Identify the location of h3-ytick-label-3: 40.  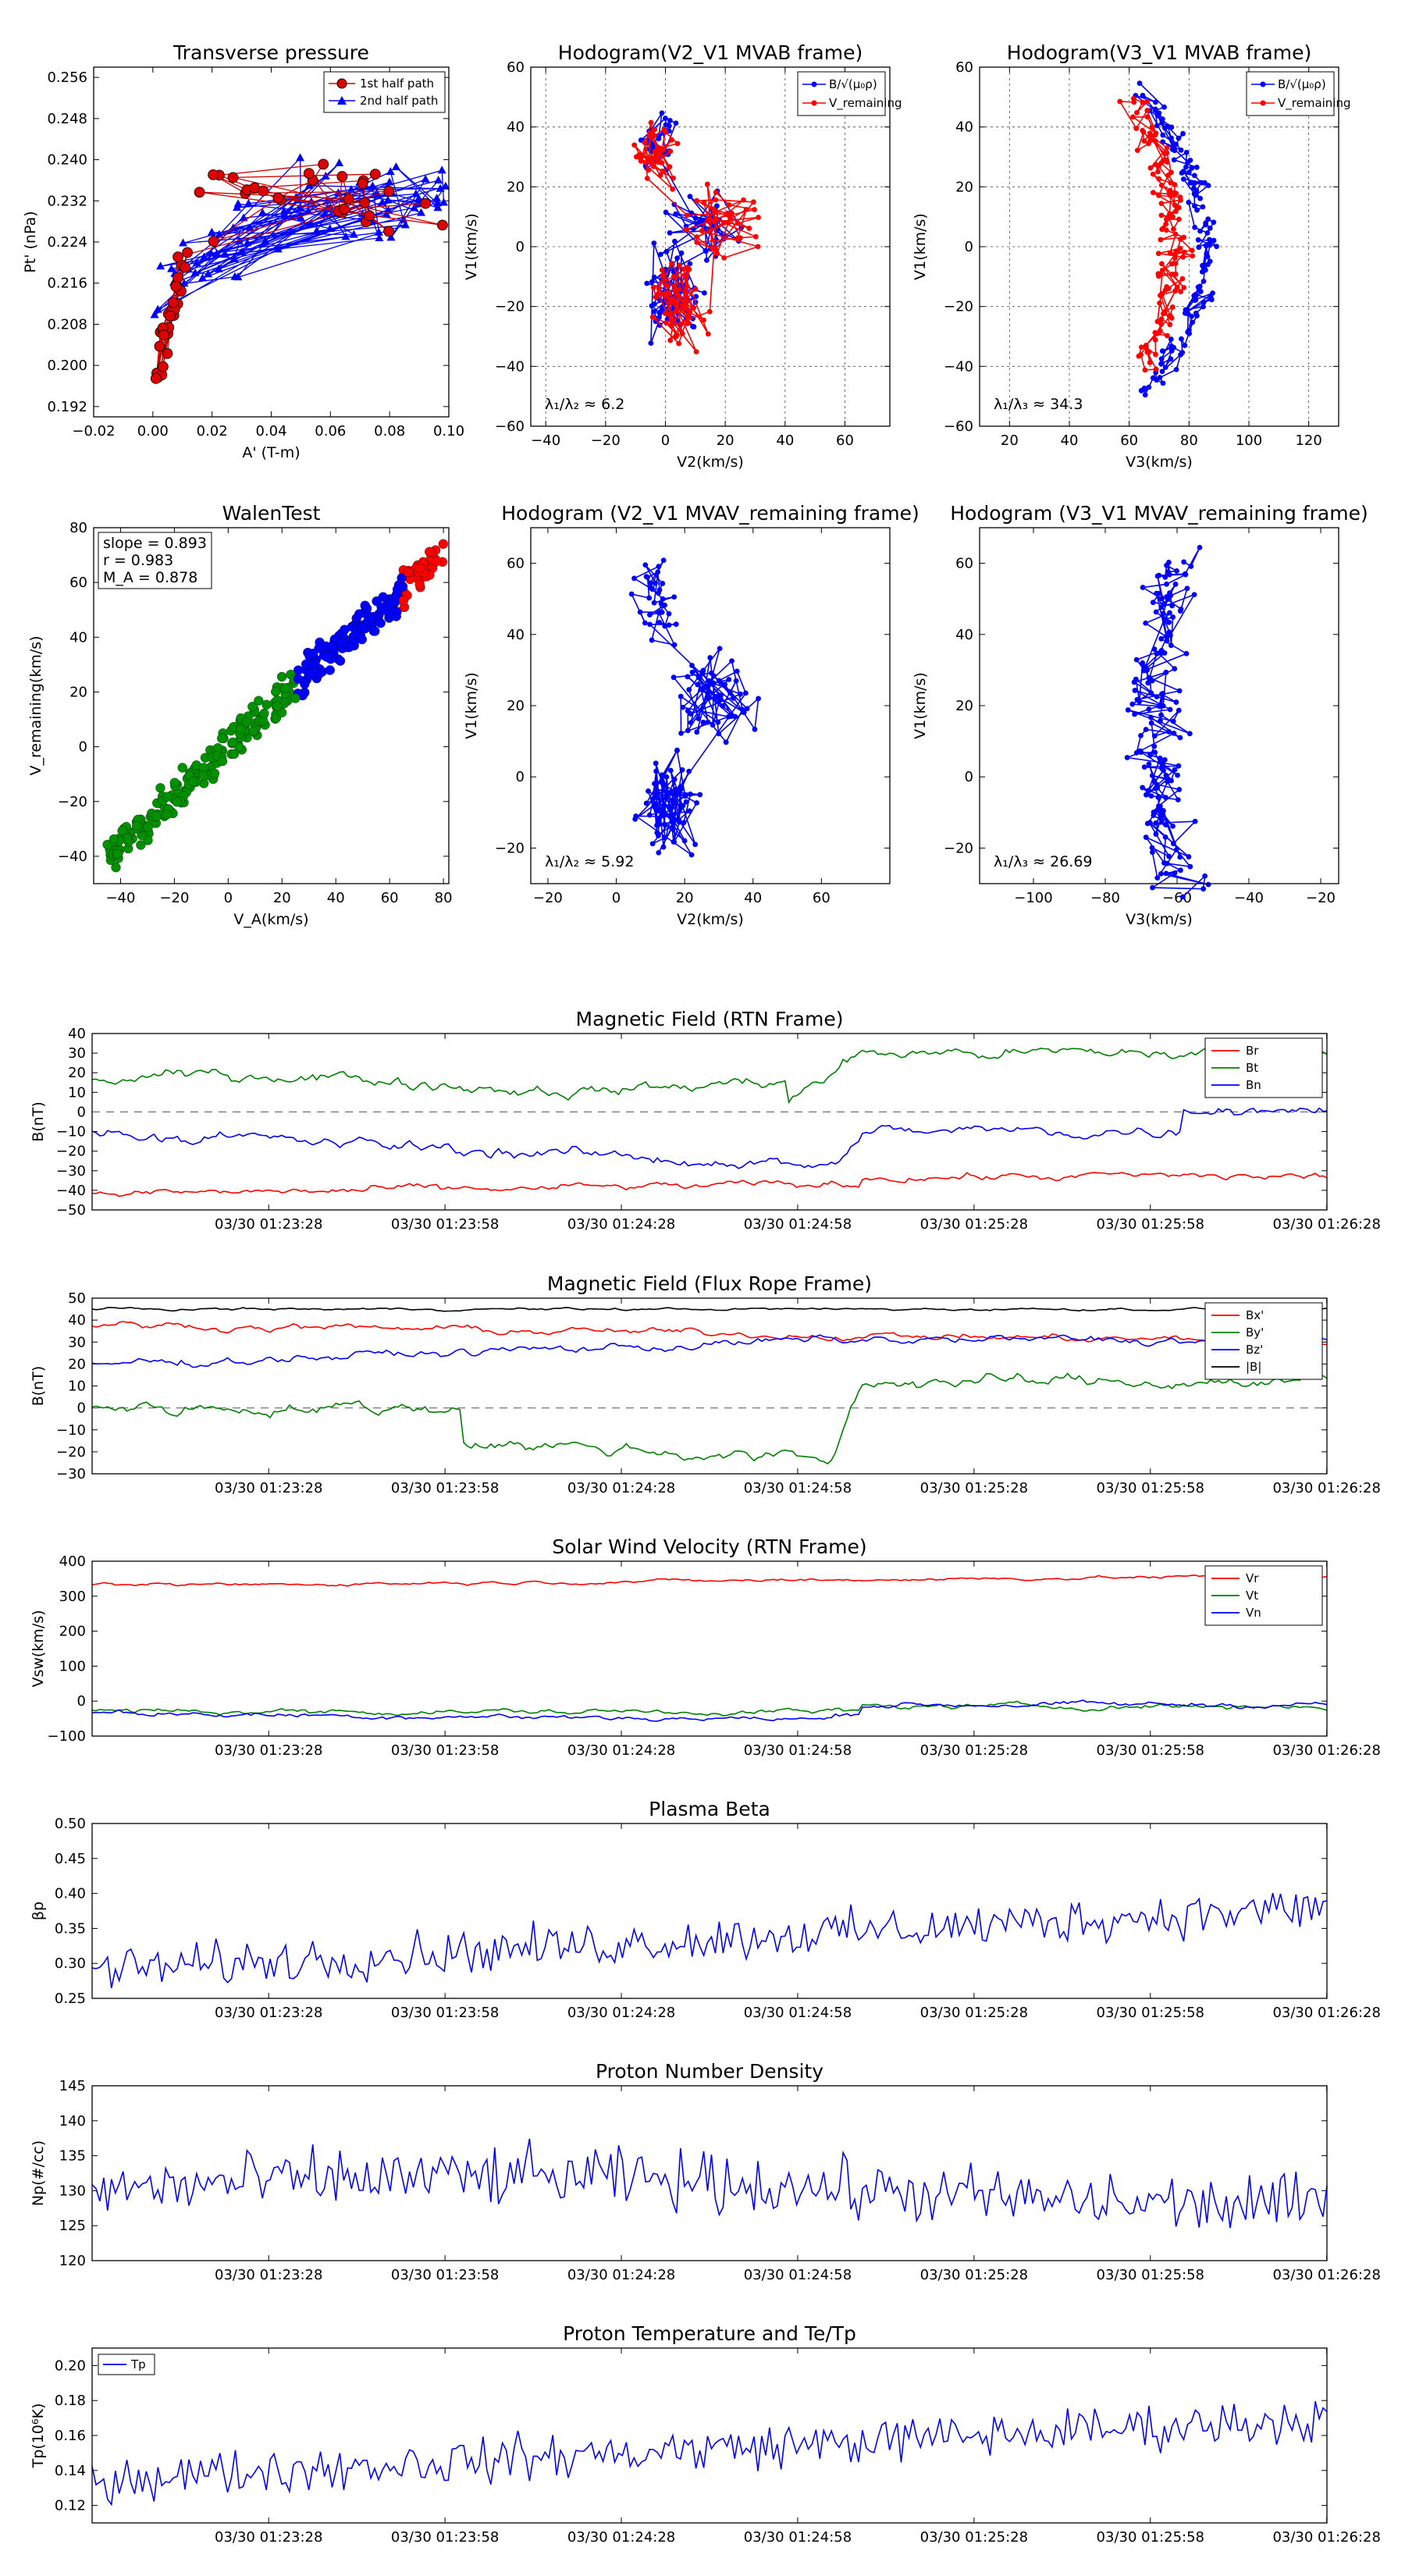
(516, 635).